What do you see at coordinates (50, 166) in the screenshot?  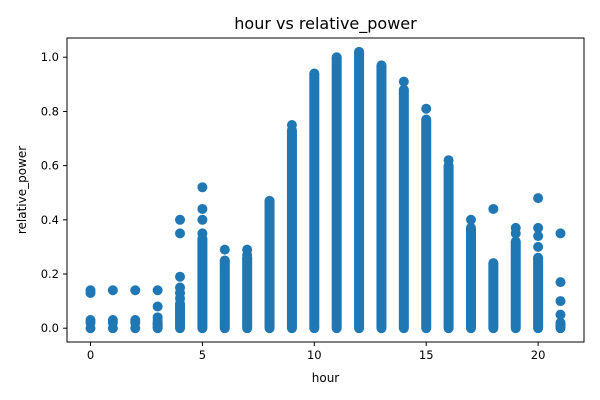 I see `y-tick-label: 0.6` at bounding box center [50, 166].